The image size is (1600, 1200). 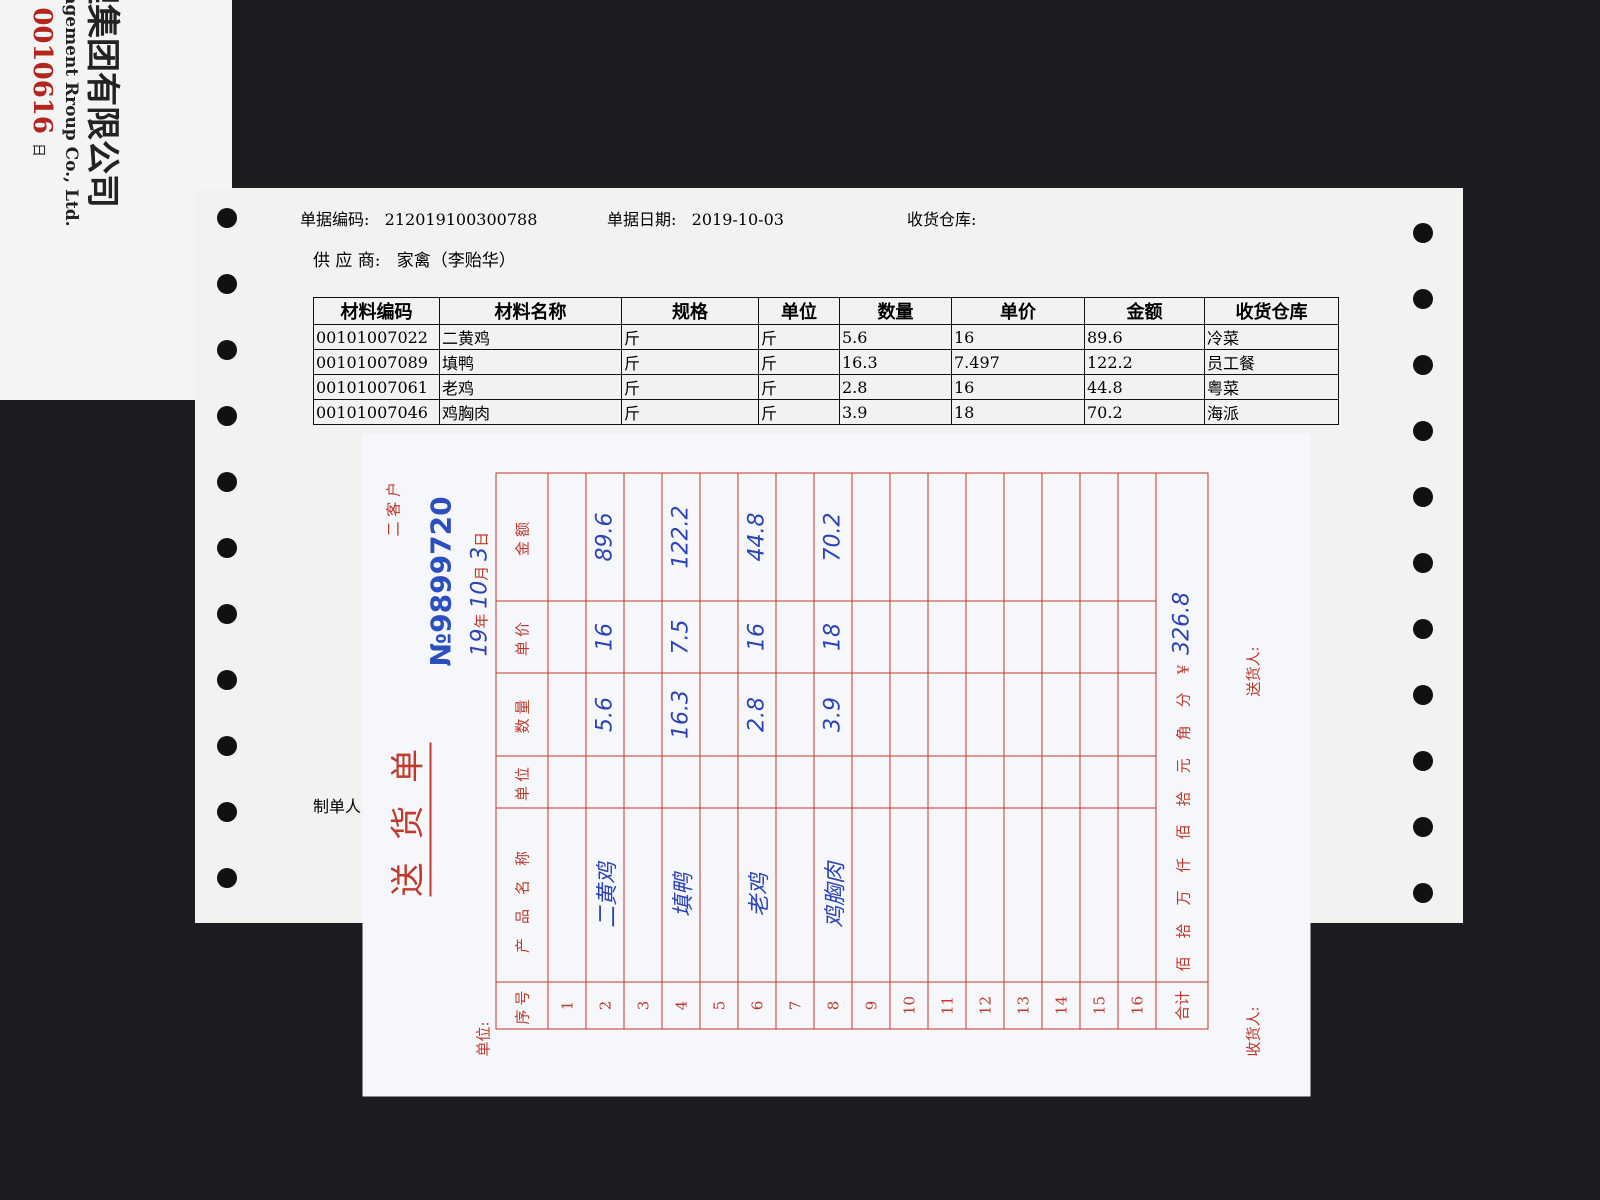 What do you see at coordinates (757, 751) in the screenshot?
I see `table-row: 6 老鸡 2.8 16 44.8` at bounding box center [757, 751].